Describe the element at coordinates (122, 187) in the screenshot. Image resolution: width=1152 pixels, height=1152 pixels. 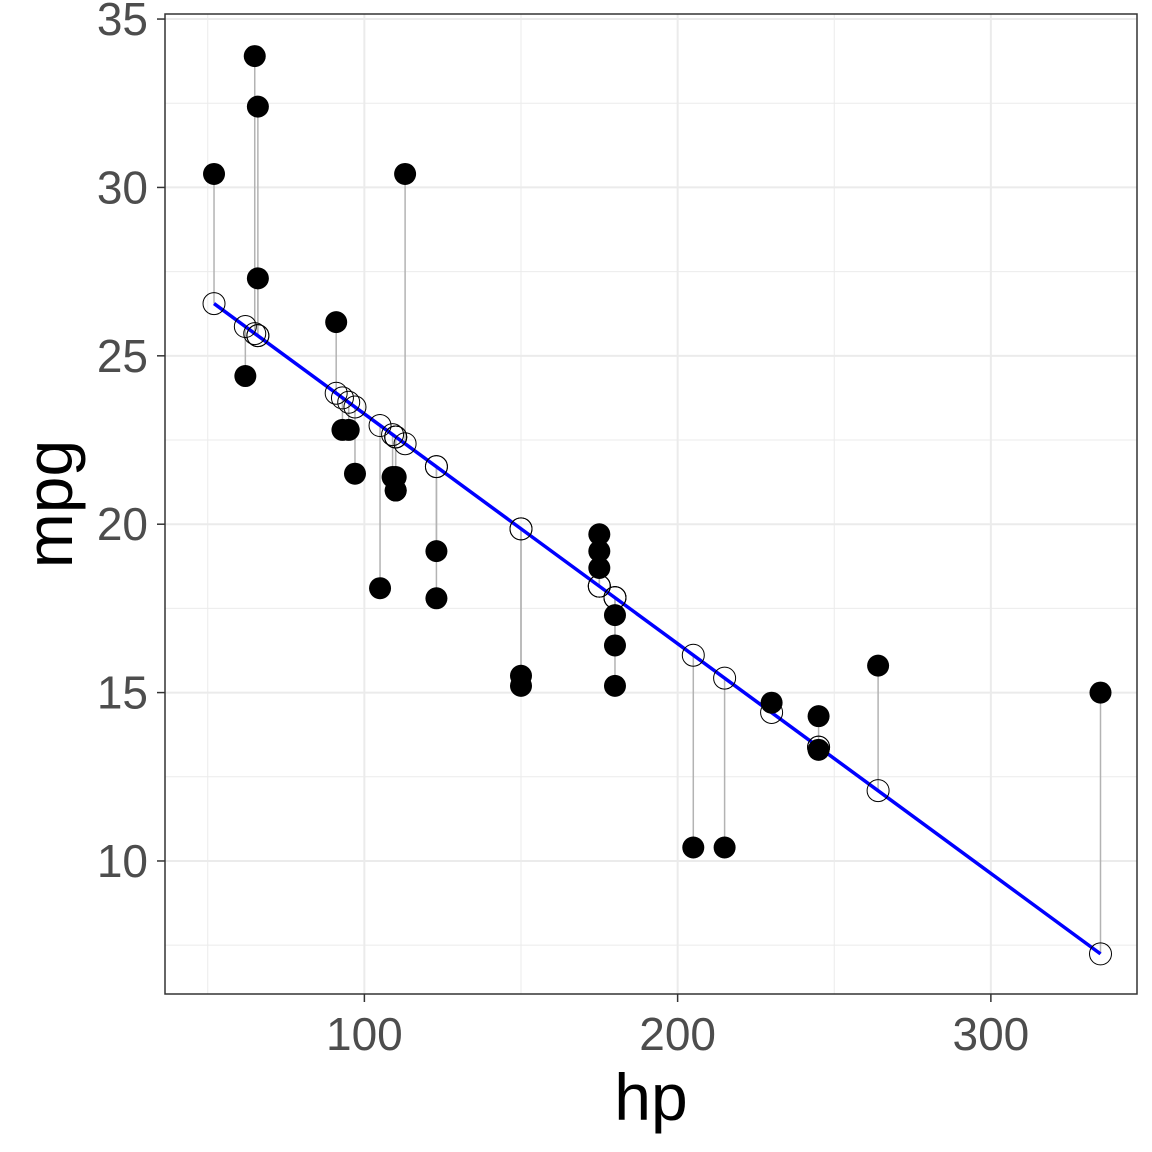
I see `y-tick-label: 30` at that location.